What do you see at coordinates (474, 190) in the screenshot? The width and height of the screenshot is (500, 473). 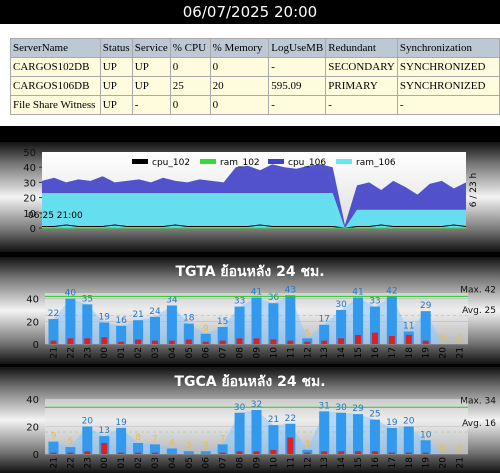 I see `side-label: 6 / 23 h` at bounding box center [474, 190].